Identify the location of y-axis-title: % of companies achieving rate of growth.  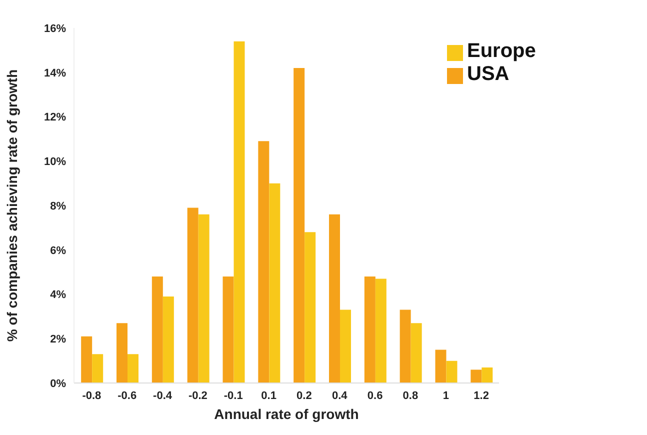
(12, 205).